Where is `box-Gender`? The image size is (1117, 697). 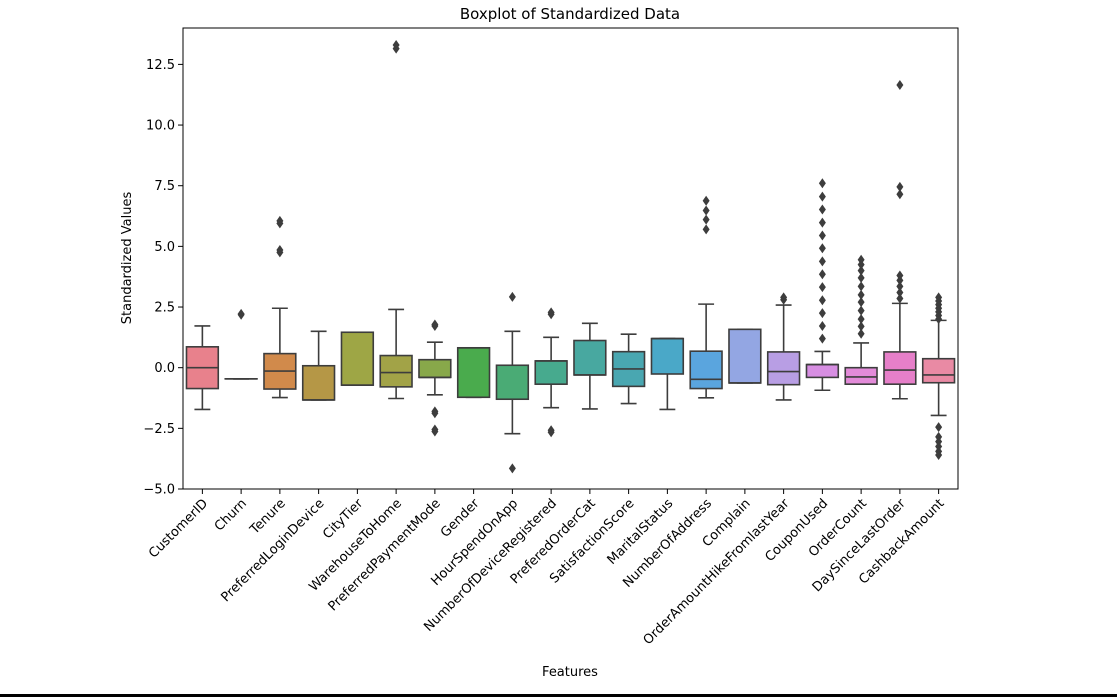 box-Gender is located at coordinates (473, 372).